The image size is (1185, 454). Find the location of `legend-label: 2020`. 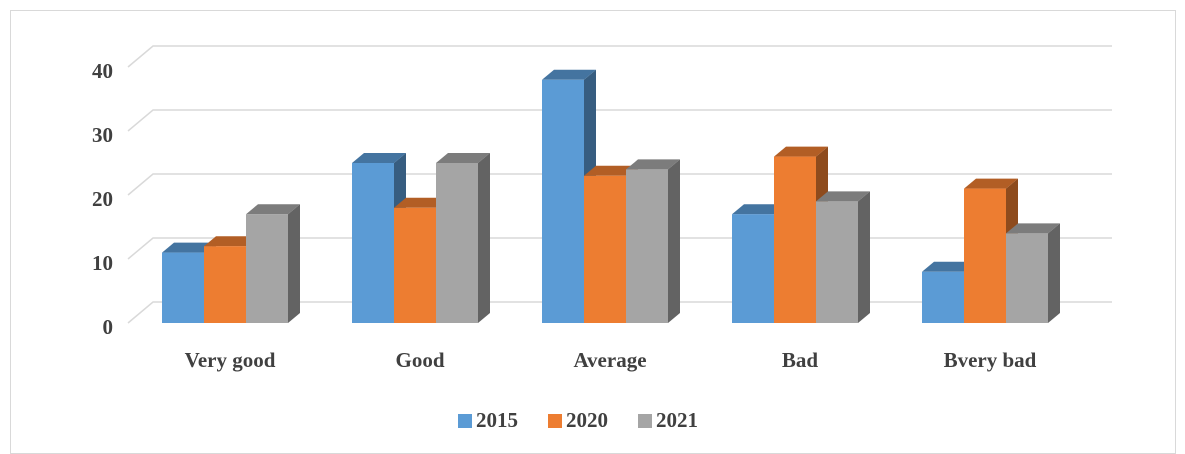

legend-label: 2020 is located at coordinates (587, 420).